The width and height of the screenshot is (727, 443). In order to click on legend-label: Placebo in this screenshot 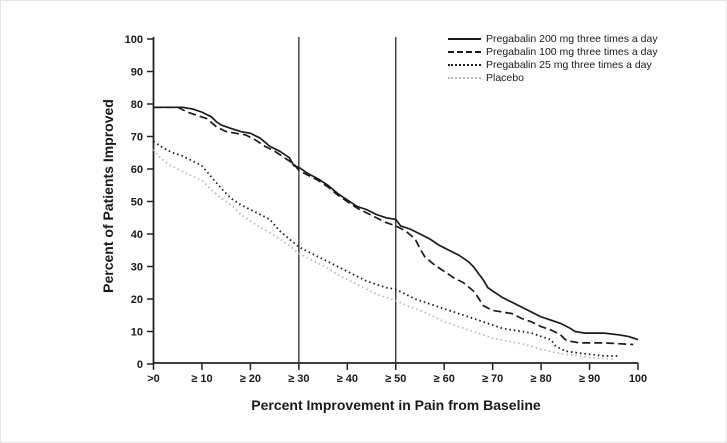, I will do `click(505, 77)`.